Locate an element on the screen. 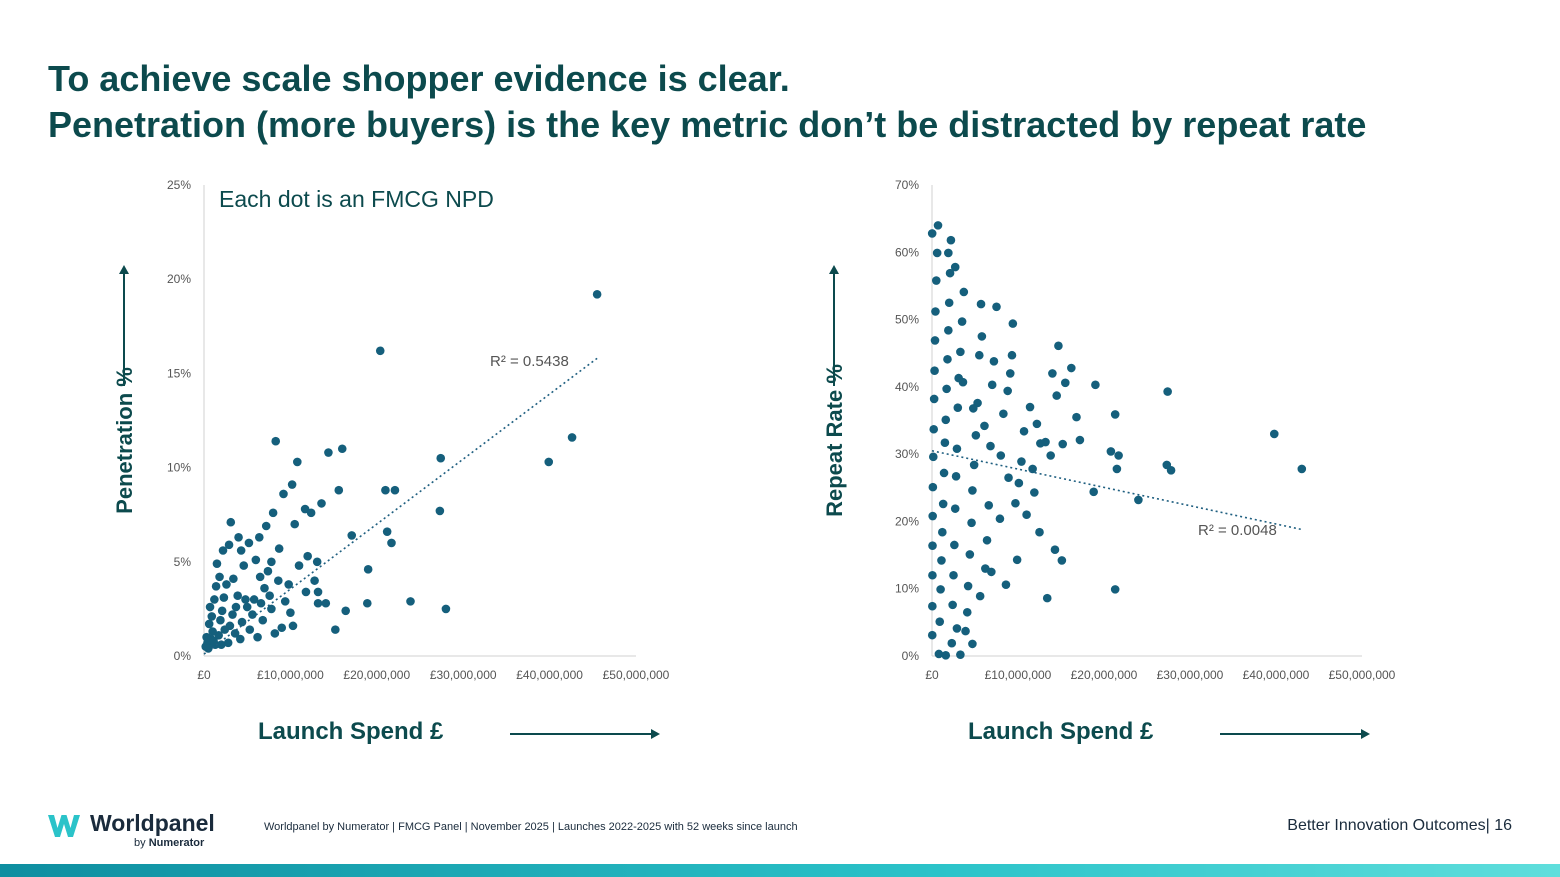  repeat-rate-y-tick-label: 10% is located at coordinates (907, 589).